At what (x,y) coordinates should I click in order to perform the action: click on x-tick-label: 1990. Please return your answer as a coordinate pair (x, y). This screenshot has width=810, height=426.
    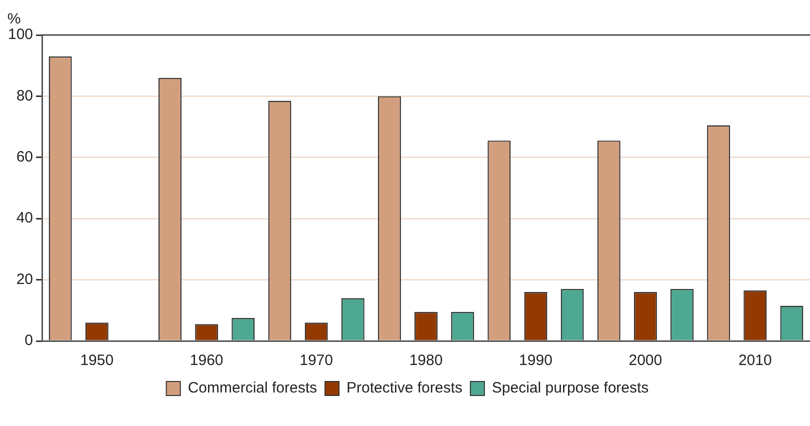
    Looking at the image, I should click on (535, 361).